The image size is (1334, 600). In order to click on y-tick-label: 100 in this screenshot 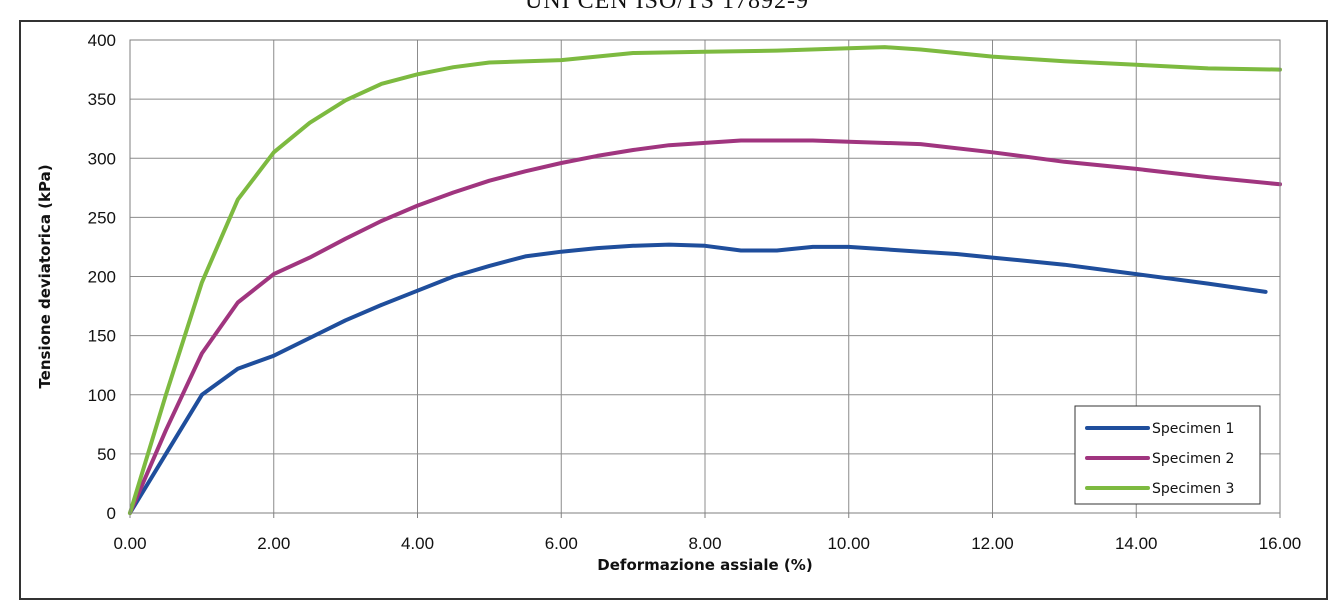, I will do `click(102, 395)`.